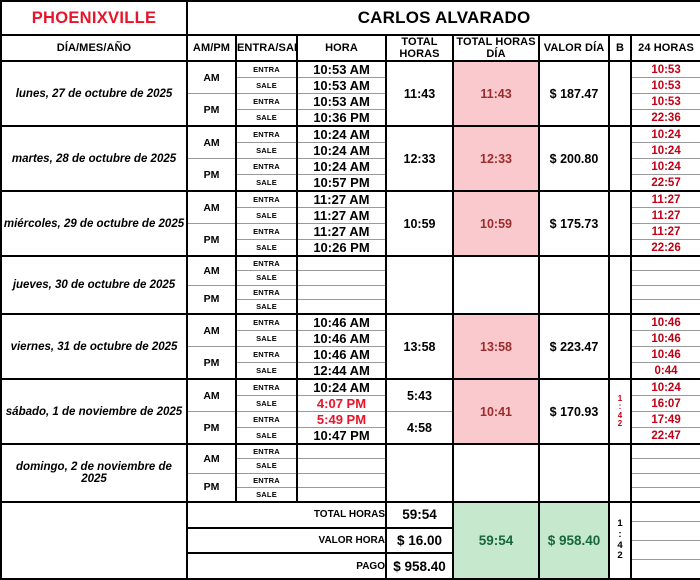 This screenshot has height=580, width=700. What do you see at coordinates (496, 223) in the screenshot?
I see `total-horas-dia-value: 10:59` at bounding box center [496, 223].